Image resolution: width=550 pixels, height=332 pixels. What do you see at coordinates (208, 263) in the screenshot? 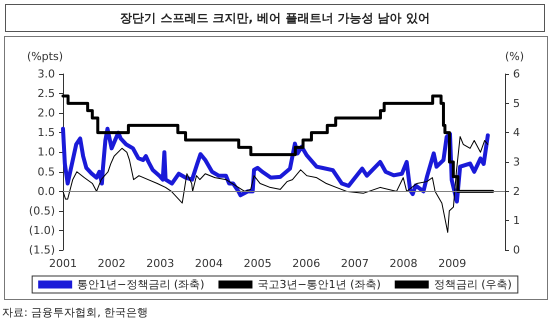
I see `x-tick-label: 2004` at bounding box center [208, 263].